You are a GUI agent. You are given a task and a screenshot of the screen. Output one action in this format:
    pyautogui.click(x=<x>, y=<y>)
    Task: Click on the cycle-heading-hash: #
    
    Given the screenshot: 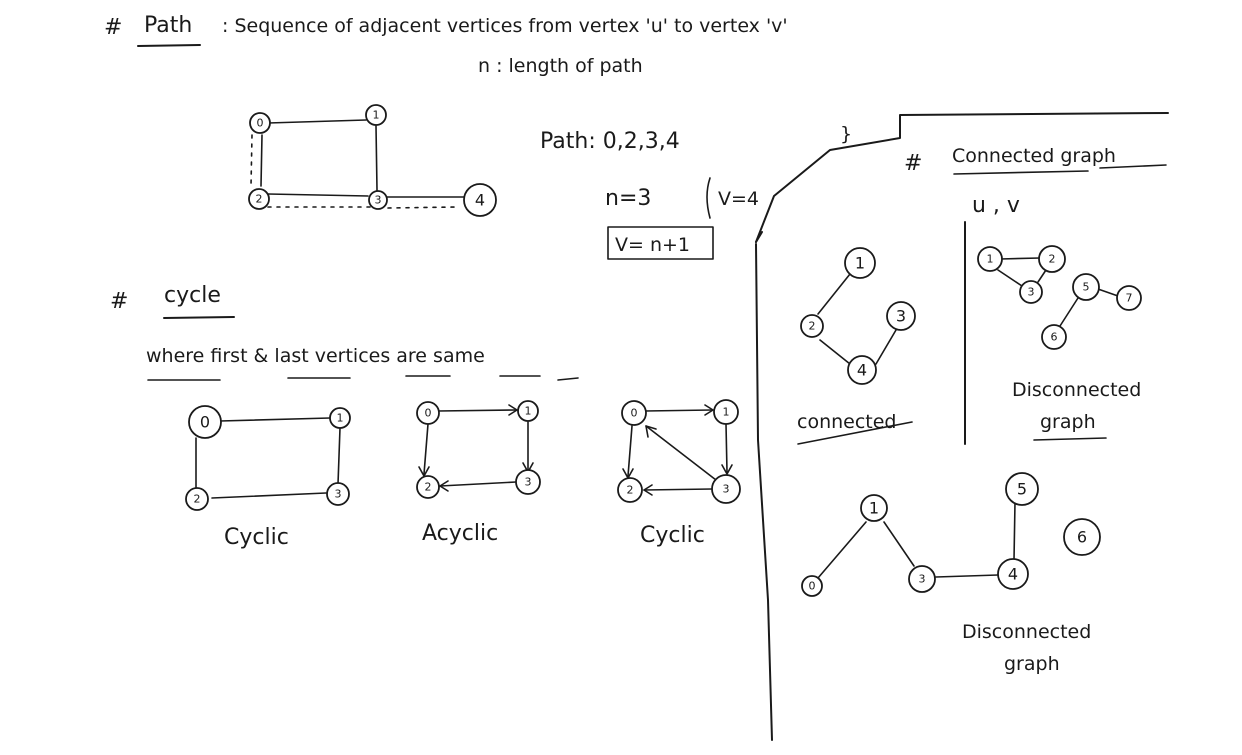 What is the action you would take?
    pyautogui.click(x=119, y=301)
    